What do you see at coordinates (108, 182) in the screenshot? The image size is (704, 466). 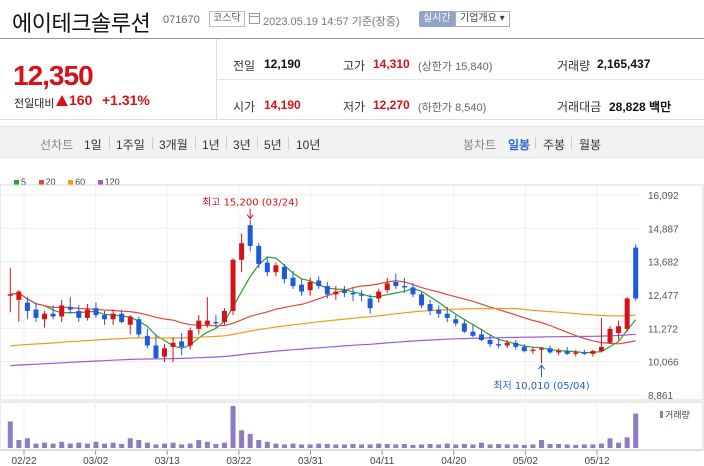 I see `legend-ma120: 120` at bounding box center [108, 182].